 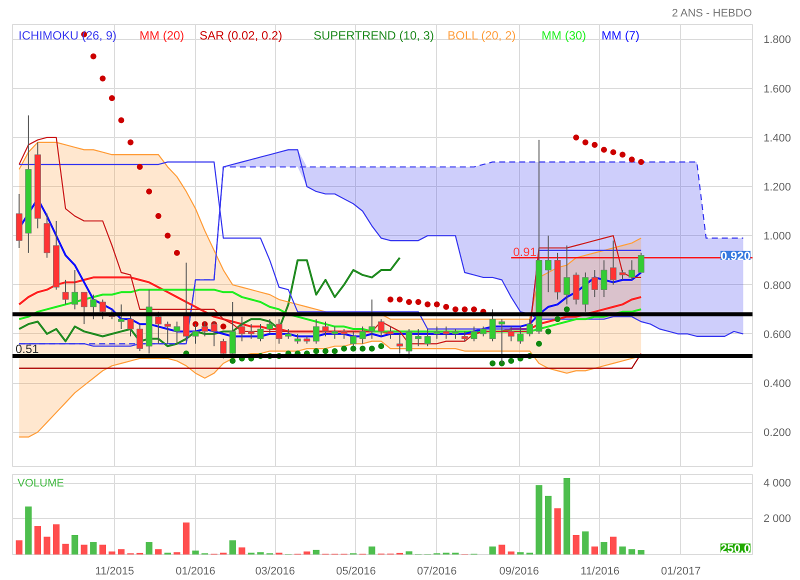 I want to click on x-tick-label: 09/2016, so click(x=519, y=572).